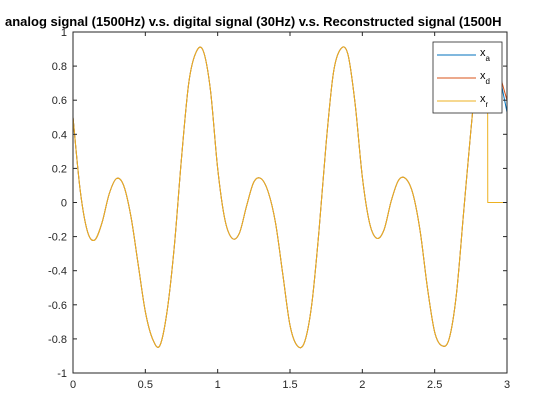  Describe the element at coordinates (487, 104) in the screenshot. I see `legend-label-subscript: r` at that location.